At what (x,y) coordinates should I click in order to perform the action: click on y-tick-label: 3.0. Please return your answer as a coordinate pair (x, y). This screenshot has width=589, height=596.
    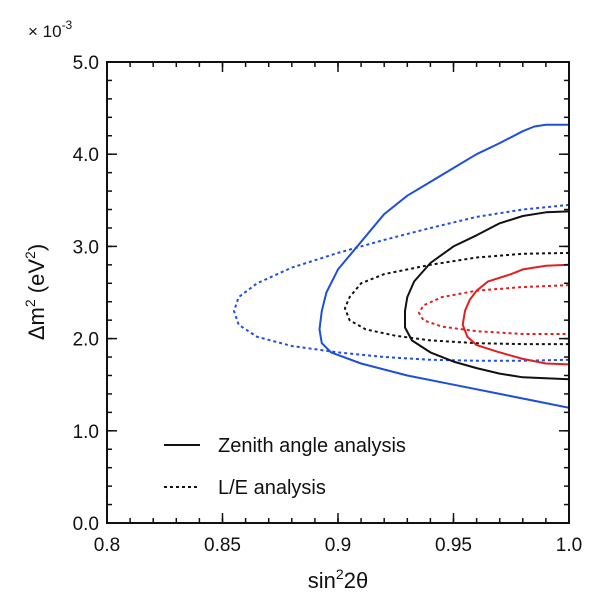
    Looking at the image, I should click on (86, 247).